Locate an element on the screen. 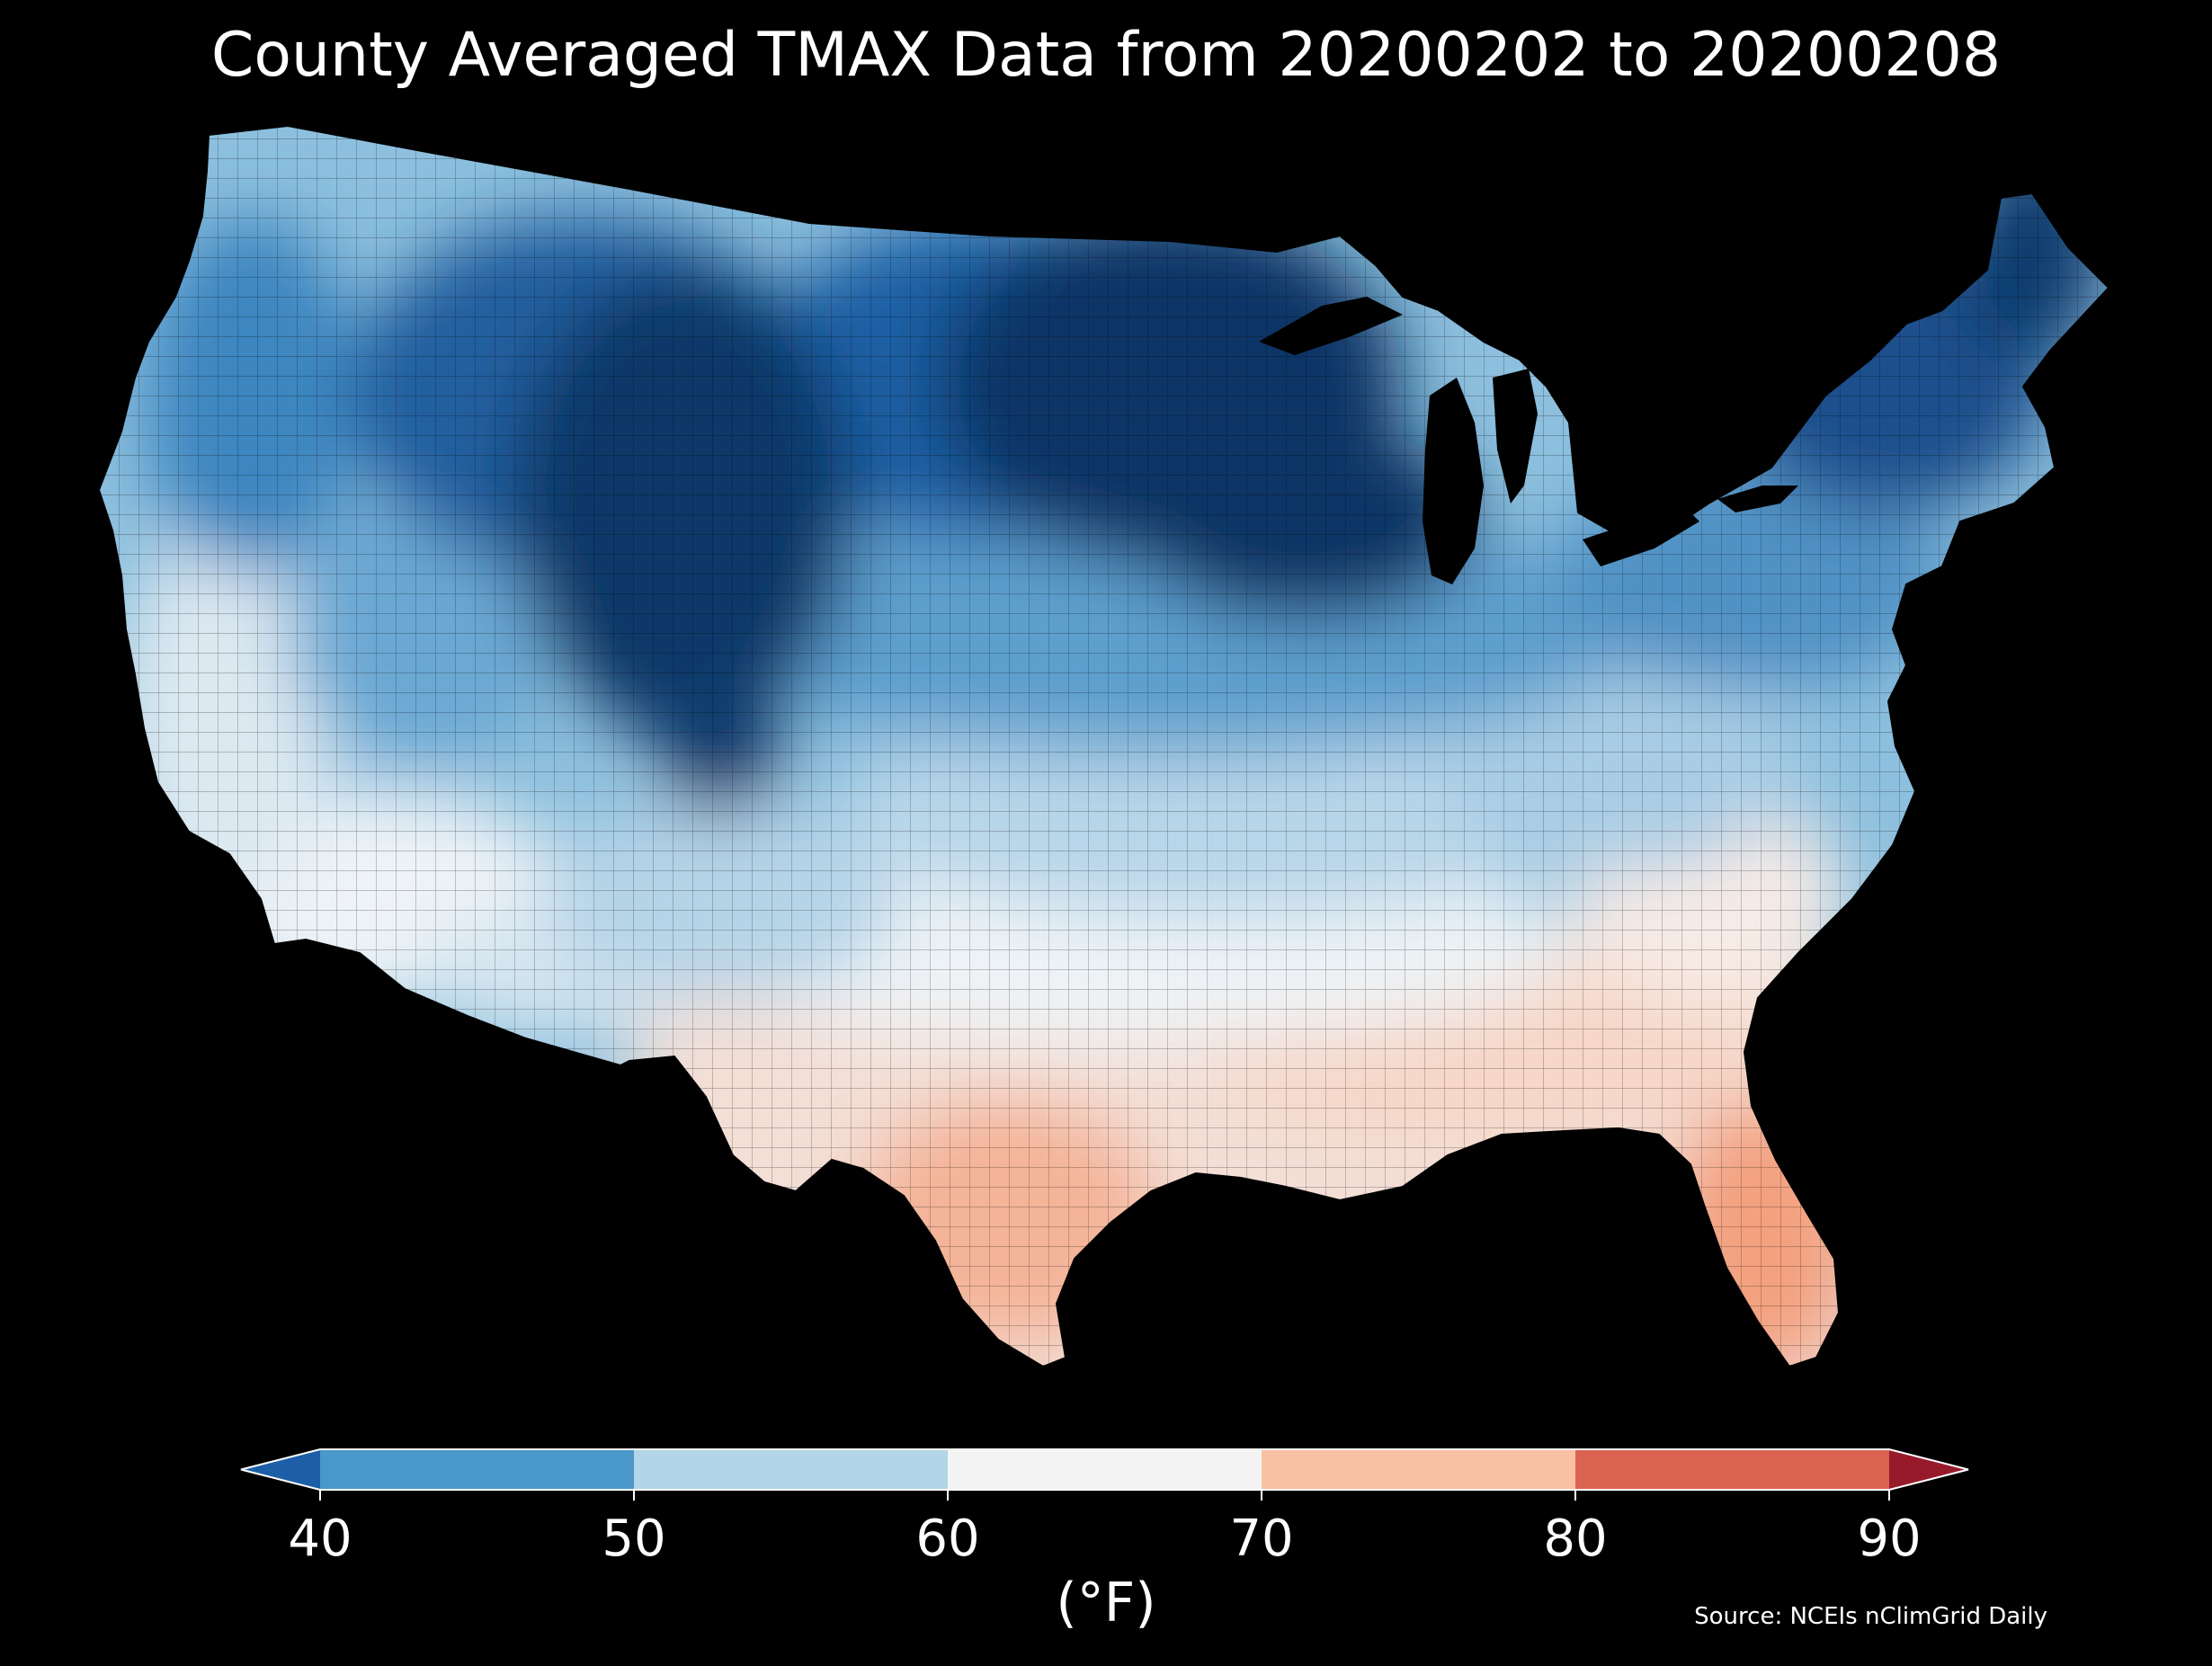 The width and height of the screenshot is (2212, 1666). great-lakes is located at coordinates (1528, 441).